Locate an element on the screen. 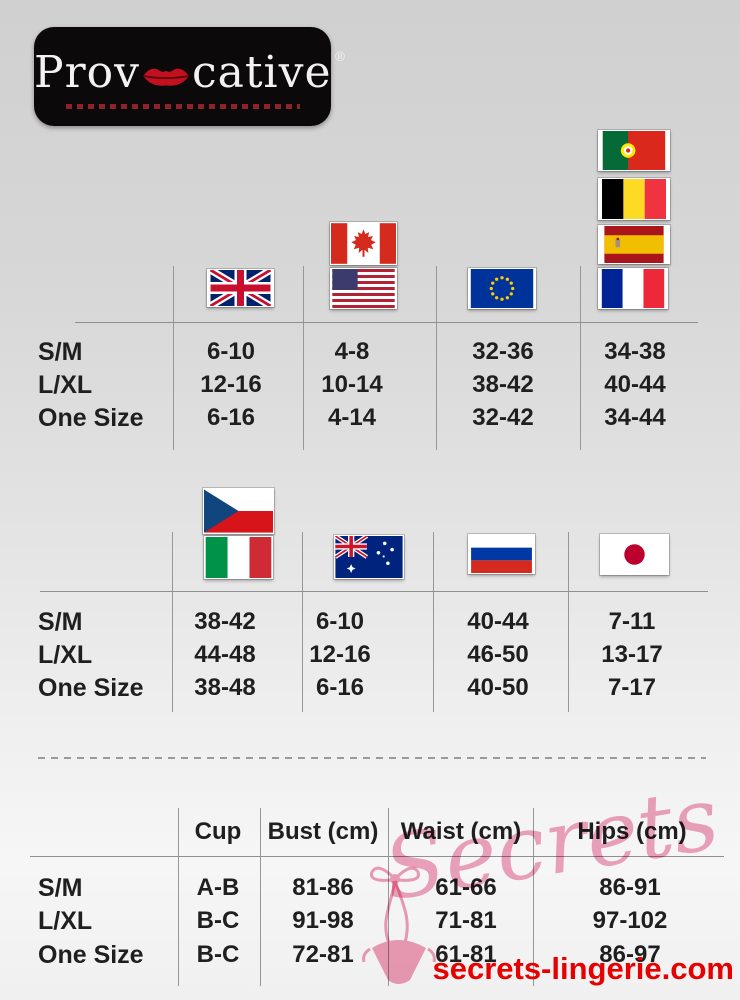 The width and height of the screenshot is (740, 1000). table-row: S/M 6-10 4-8 32-36 34-38 is located at coordinates (370, 352).